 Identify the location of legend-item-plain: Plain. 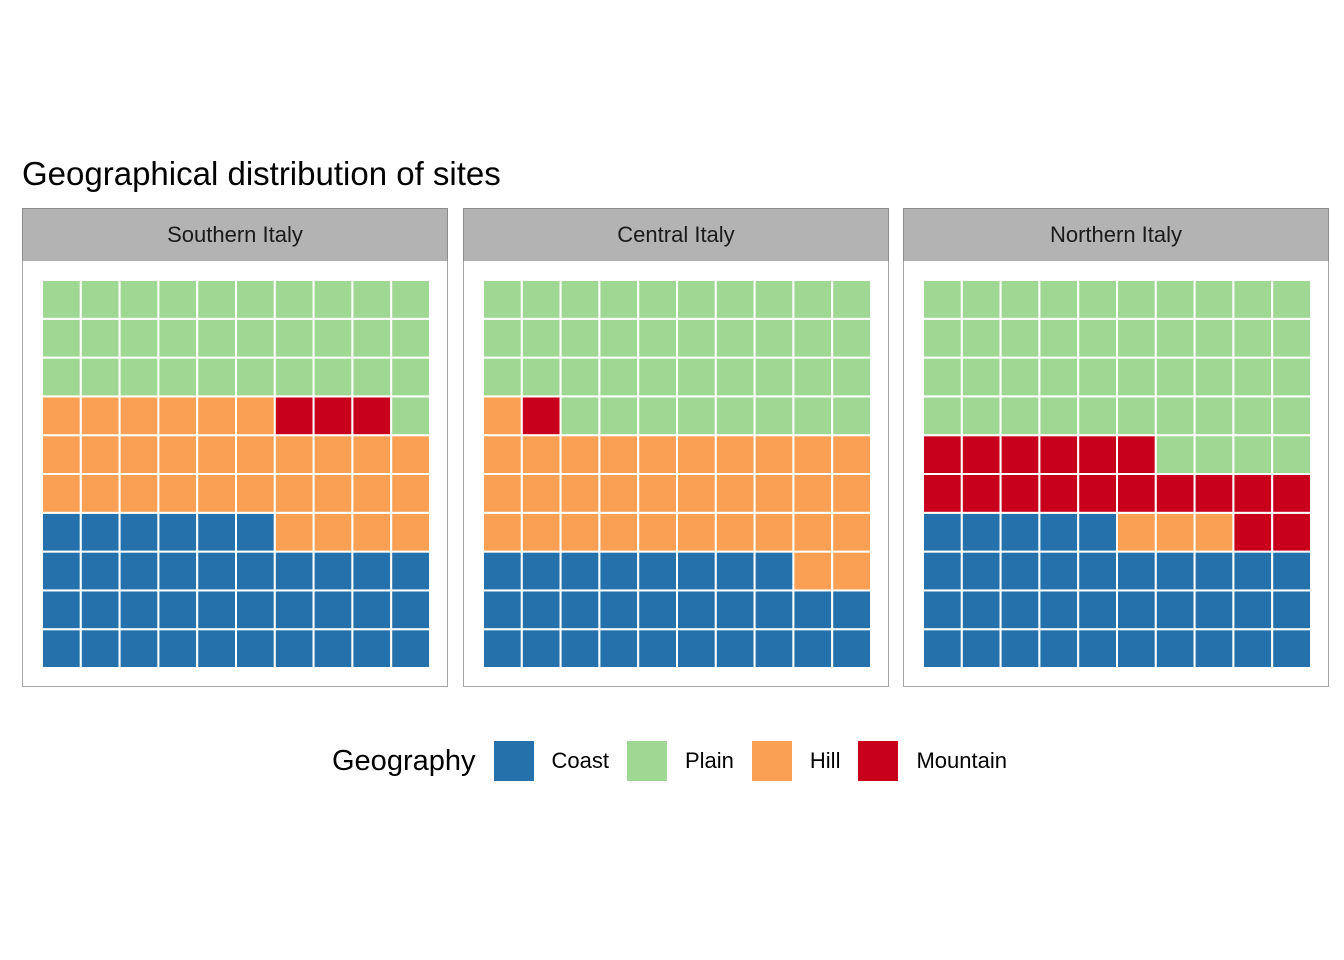
(680, 761).